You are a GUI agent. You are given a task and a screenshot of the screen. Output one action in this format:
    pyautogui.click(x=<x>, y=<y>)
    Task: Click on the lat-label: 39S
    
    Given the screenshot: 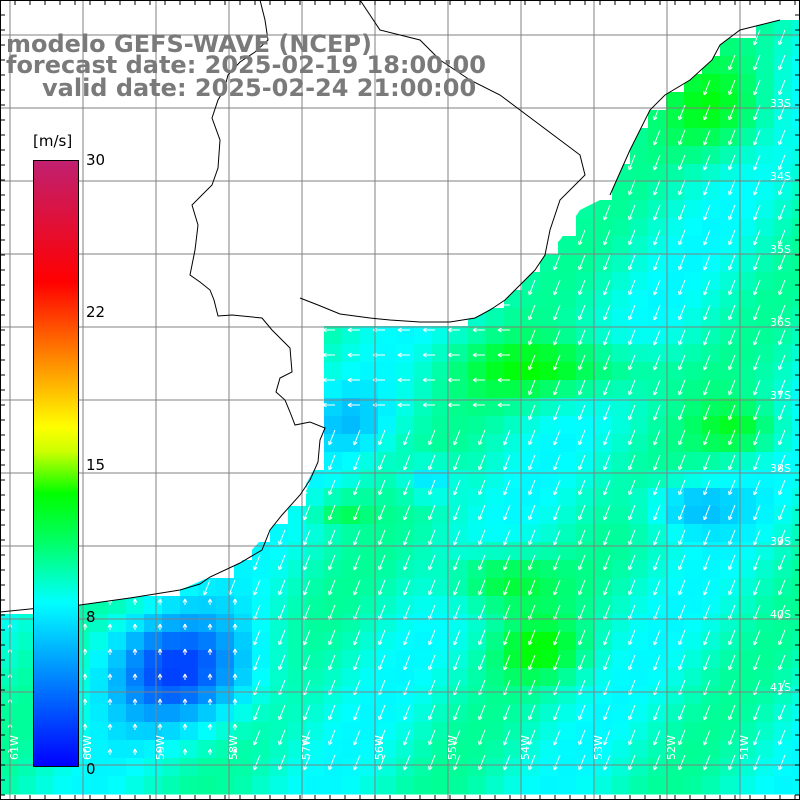 What is the action you would take?
    pyautogui.click(x=780, y=541)
    